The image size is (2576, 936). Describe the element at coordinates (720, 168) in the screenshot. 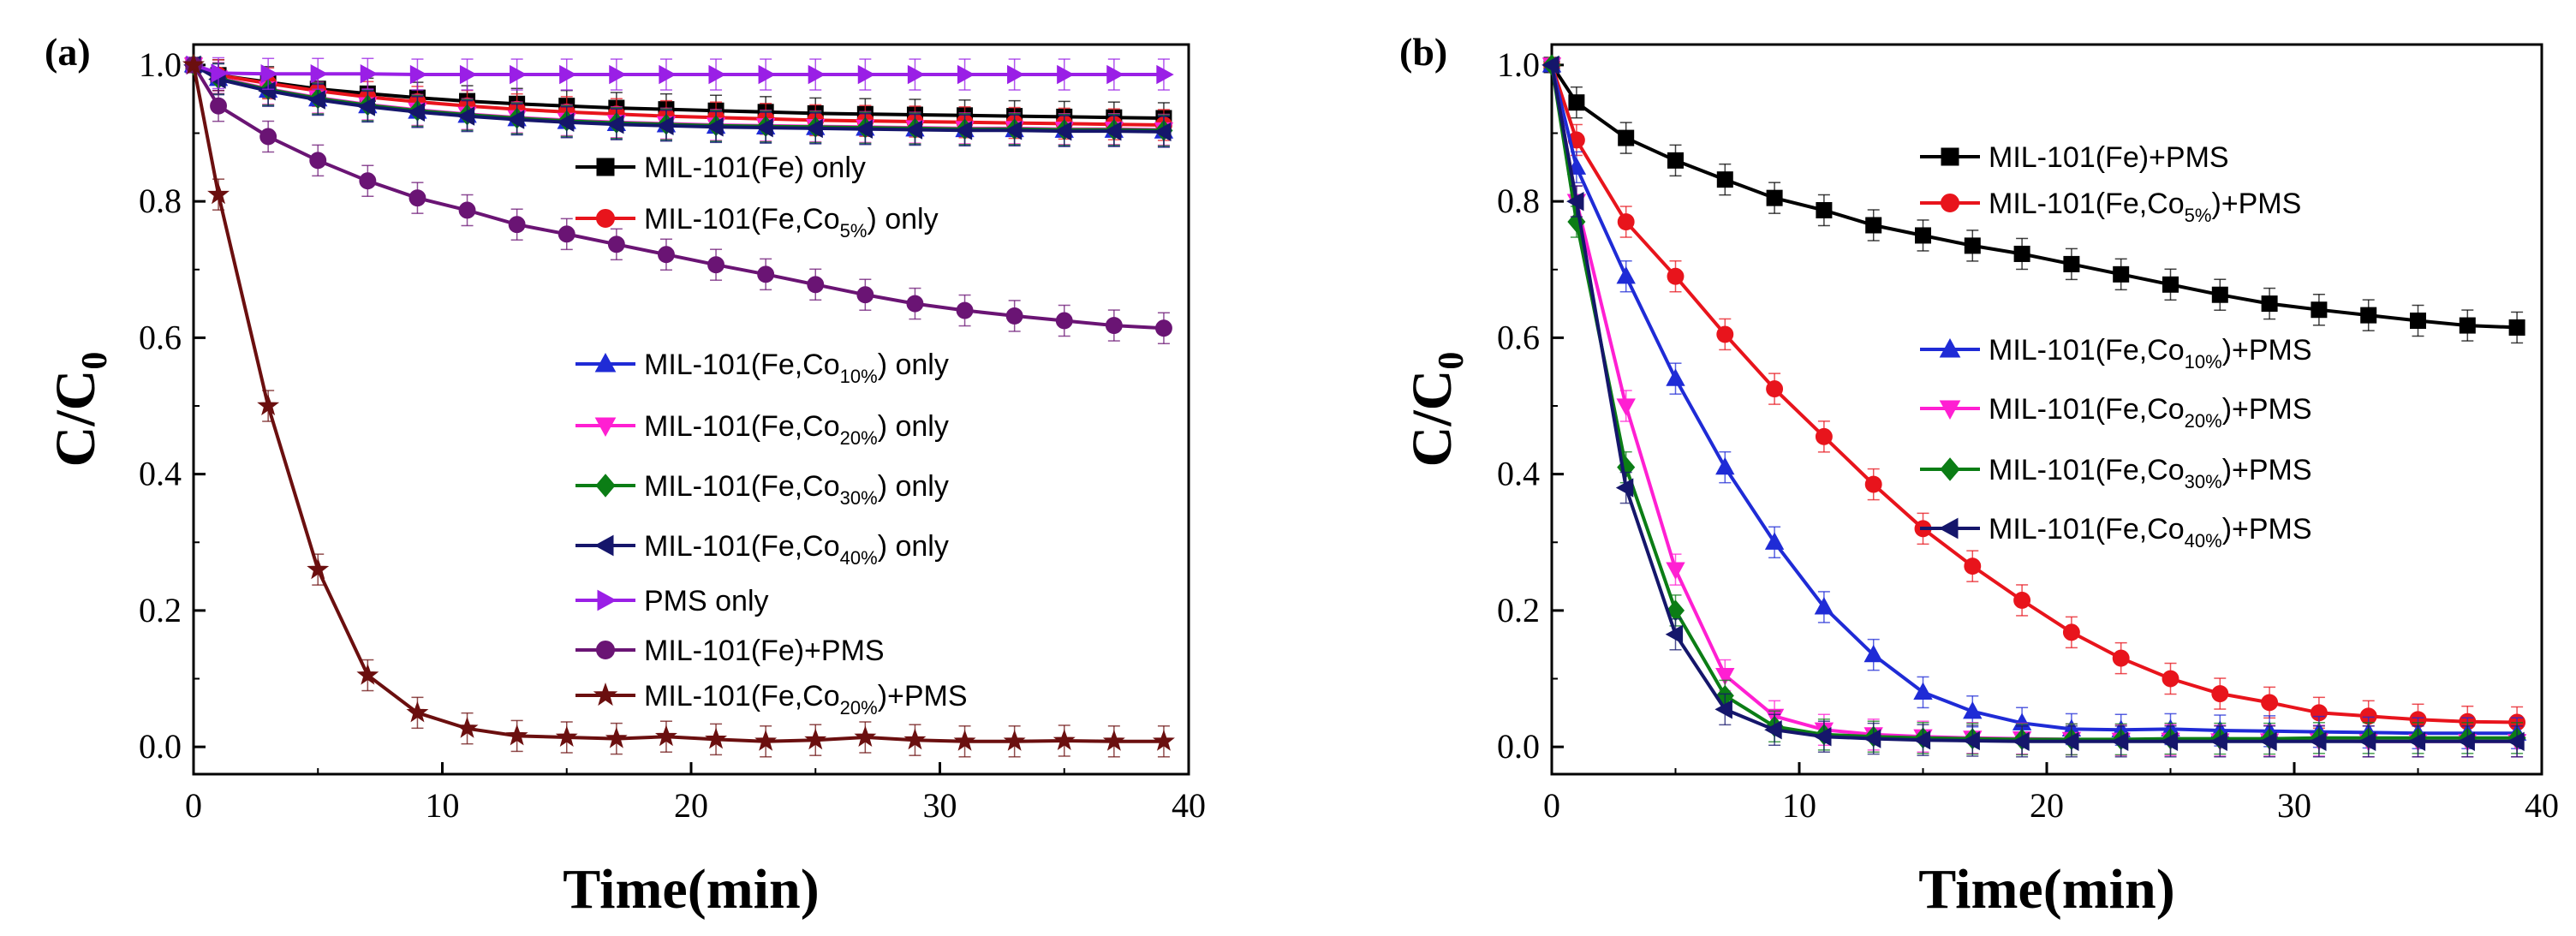

I see `legend-item: MIL-101(Fe) only` at that location.